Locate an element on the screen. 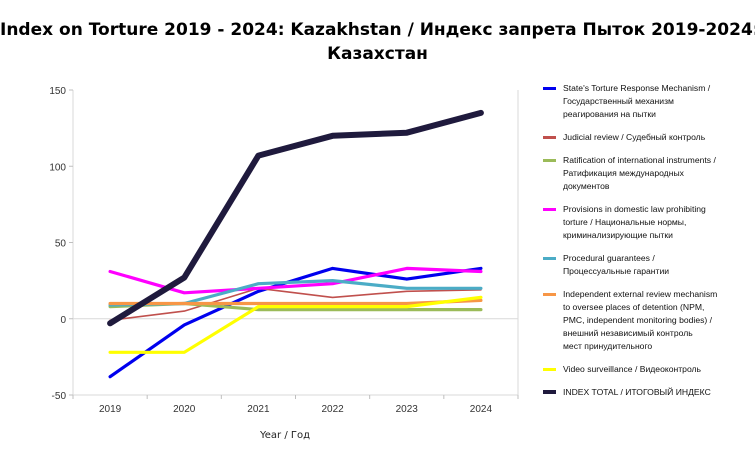 This screenshot has height=467, width=755. legend-label-line: INDEX TOTAL / ИТОГОВЫЙ ИНДЕКС is located at coordinates (637, 392).